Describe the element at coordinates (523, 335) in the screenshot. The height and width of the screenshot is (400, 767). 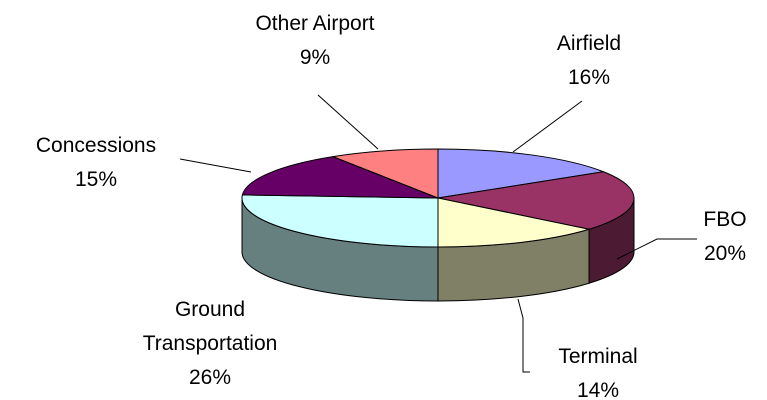
I see `leader-line-terminal` at that location.